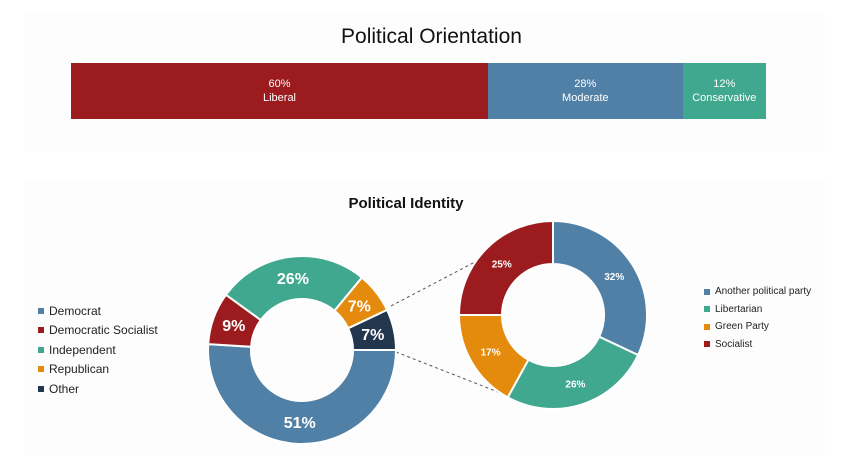 The height and width of the screenshot is (461, 863). Describe the element at coordinates (79, 369) in the screenshot. I see `legend-label: Republican` at that location.